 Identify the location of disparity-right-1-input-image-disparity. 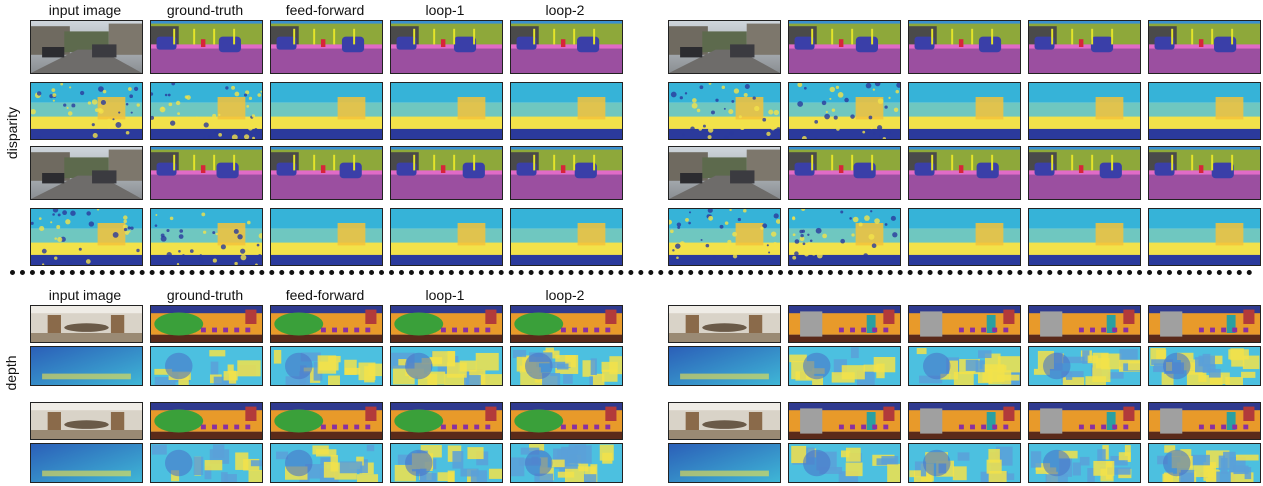
(724, 111).